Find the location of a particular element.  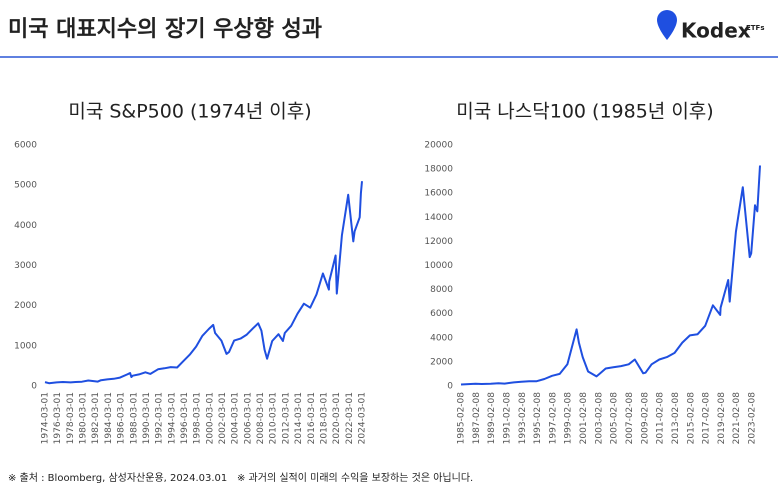

x-tick-label: 2018-03-01 is located at coordinates (324, 418).